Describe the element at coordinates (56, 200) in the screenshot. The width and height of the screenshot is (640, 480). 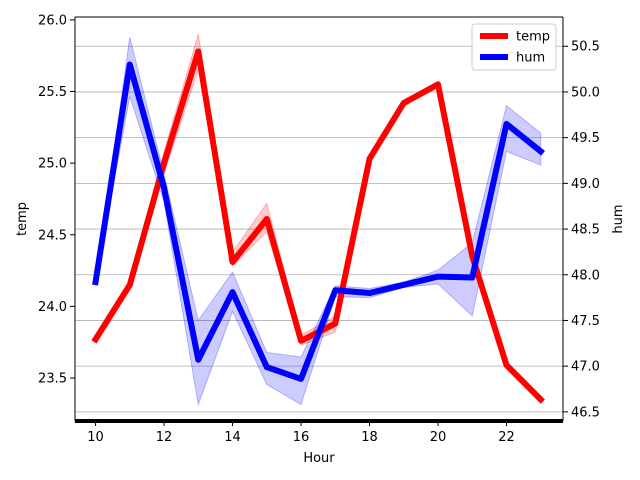
I see `y-axis-left-ticks: 23.5 24.0 24.5 25.0 25.5 26.0` at that location.